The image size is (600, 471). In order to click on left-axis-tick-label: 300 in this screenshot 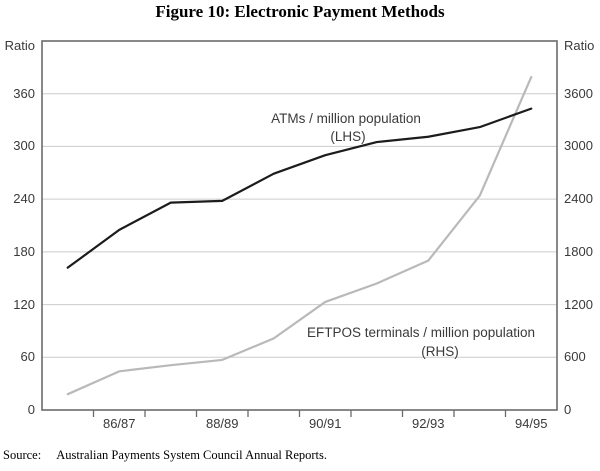, I will do `click(24, 146)`.